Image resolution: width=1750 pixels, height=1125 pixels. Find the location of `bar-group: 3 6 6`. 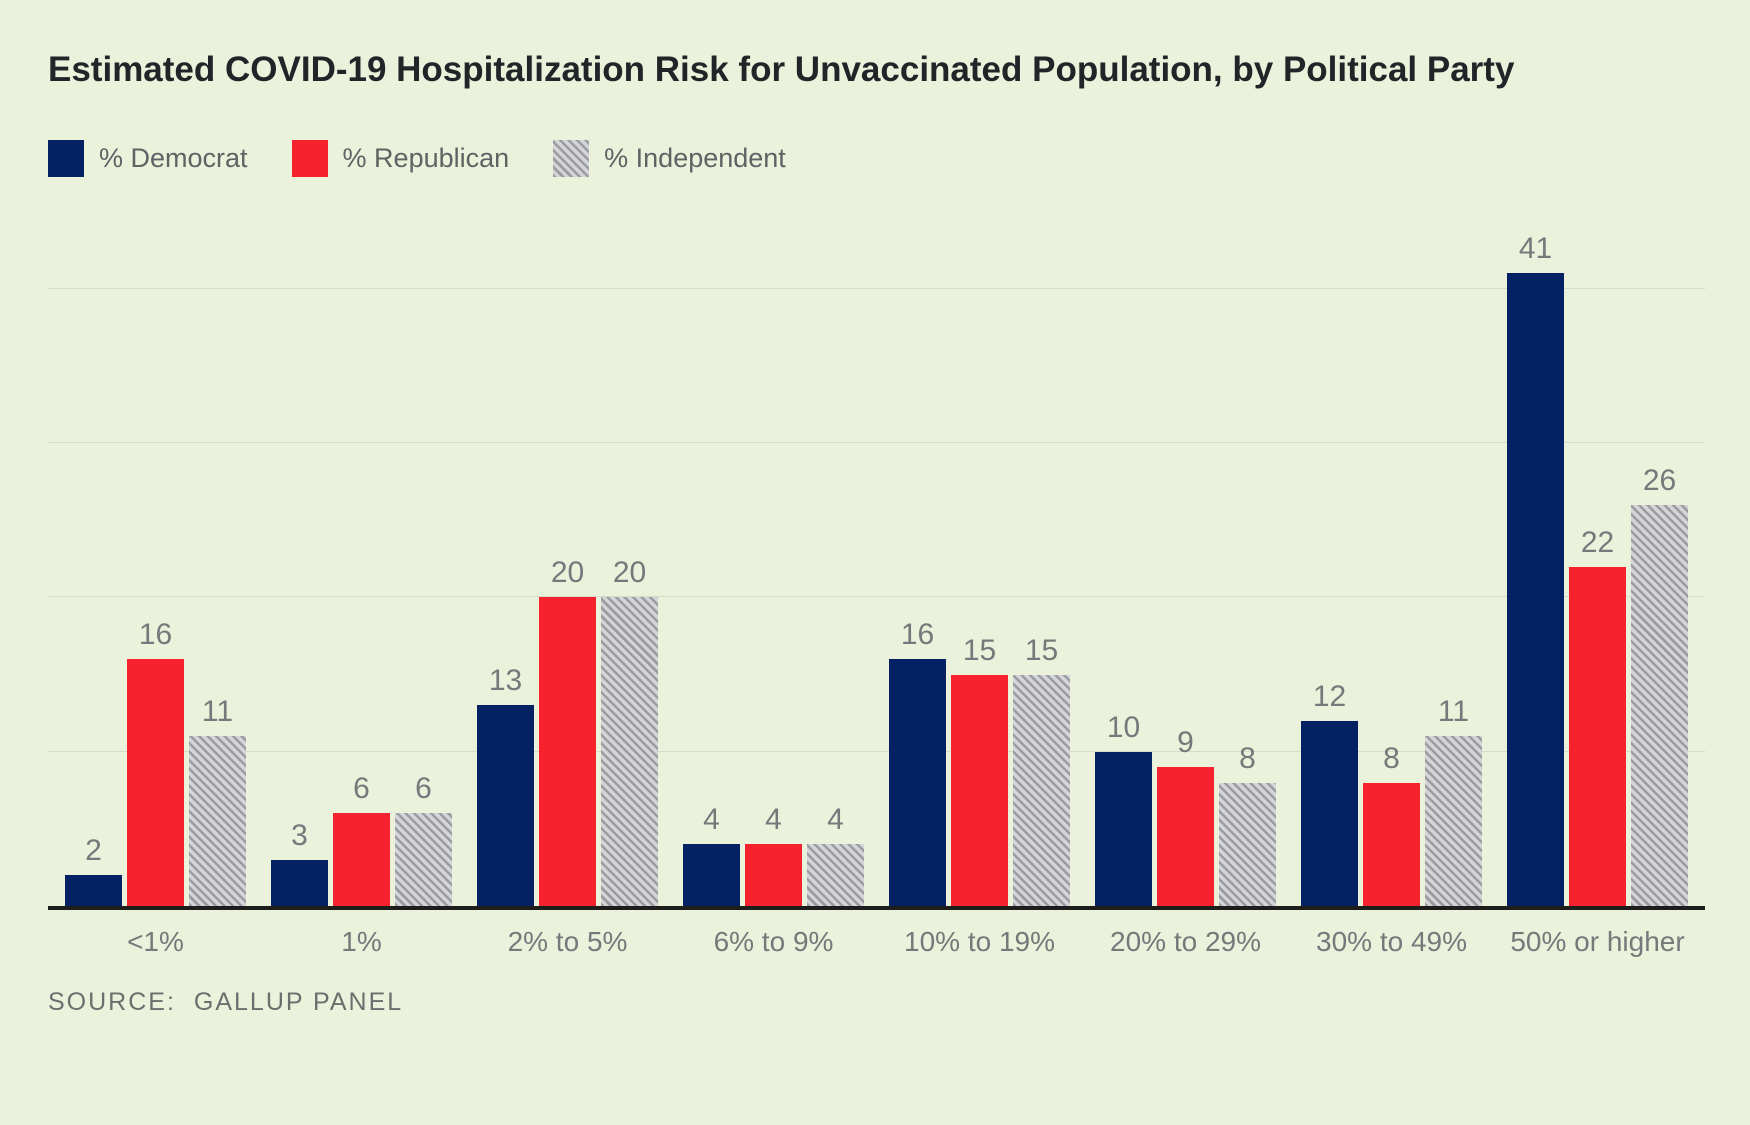

bar-group: 3 6 6 is located at coordinates (361, 839).